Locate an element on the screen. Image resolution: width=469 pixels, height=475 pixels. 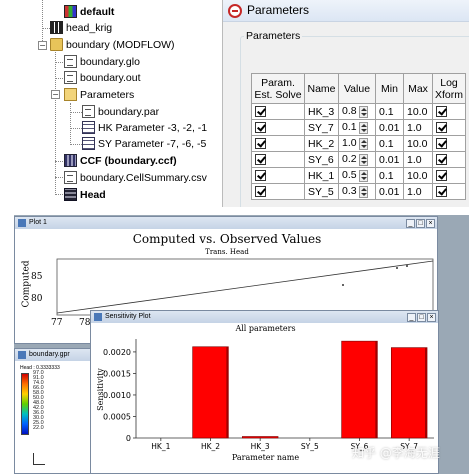
table-row: SY_5 0.3 0.01 1.0 is located at coordinates (359, 191).